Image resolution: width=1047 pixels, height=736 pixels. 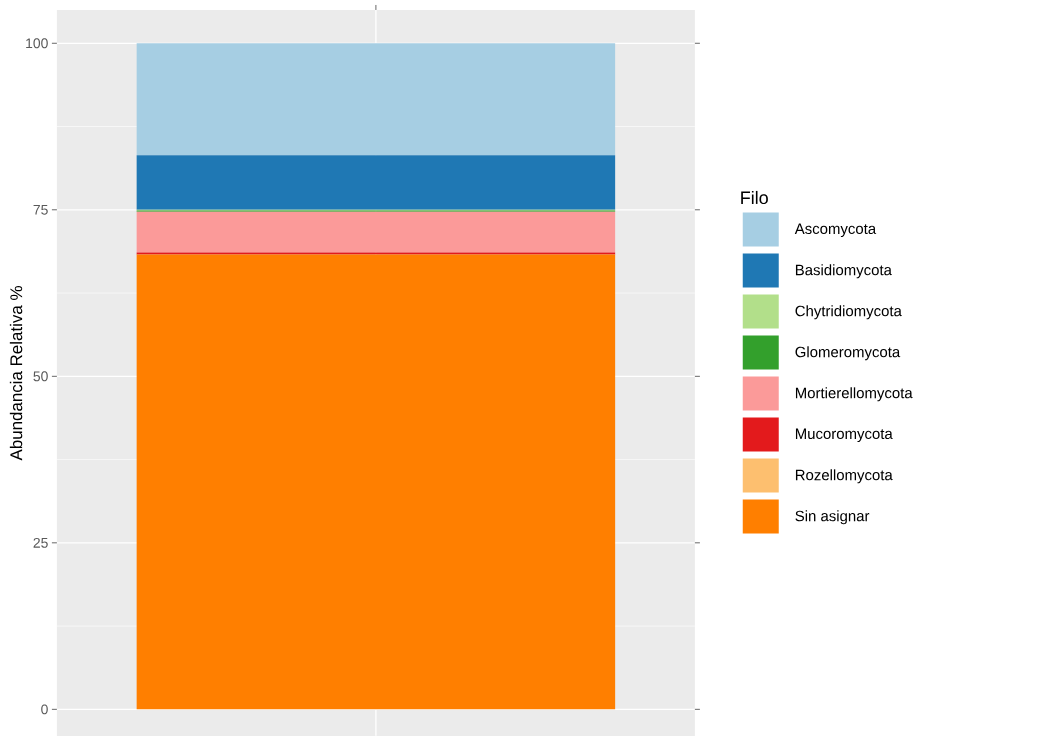 What do you see at coordinates (40, 542) in the screenshot?
I see `y-tick-label: 25` at bounding box center [40, 542].